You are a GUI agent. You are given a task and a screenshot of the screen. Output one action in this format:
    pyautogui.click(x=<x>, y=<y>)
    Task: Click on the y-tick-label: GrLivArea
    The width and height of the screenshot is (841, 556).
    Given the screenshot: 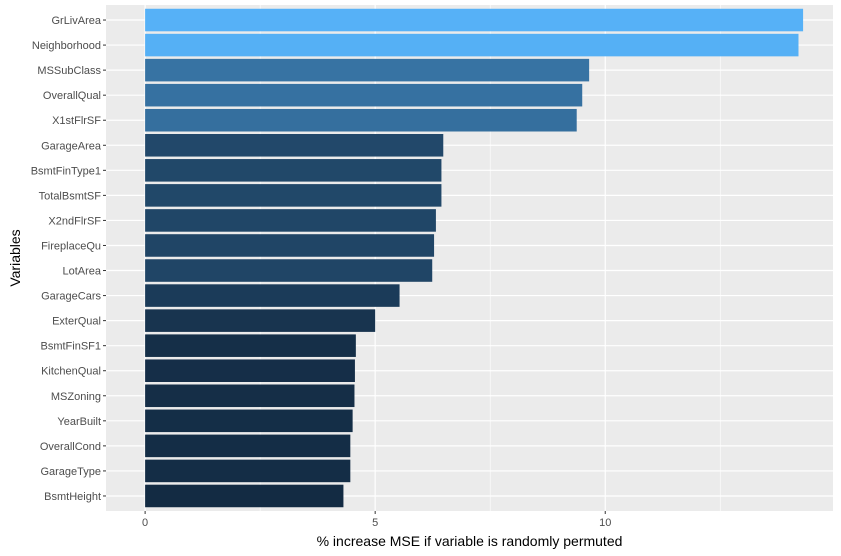 What is the action you would take?
    pyautogui.click(x=76, y=21)
    